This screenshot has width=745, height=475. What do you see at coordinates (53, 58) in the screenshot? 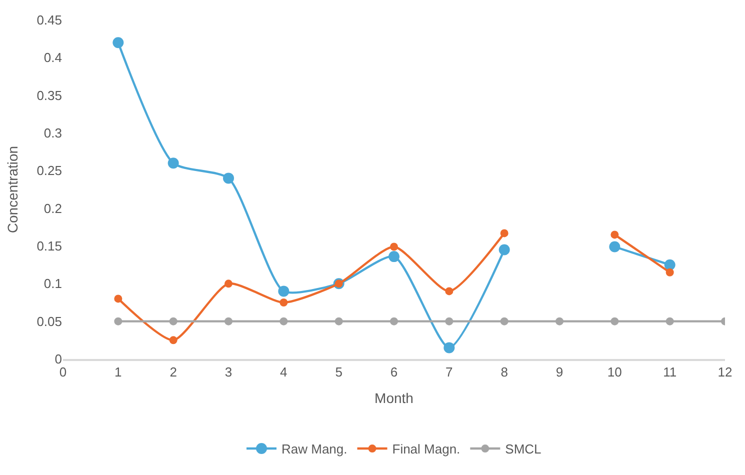
I see `y-tick-label: 0.4` at bounding box center [53, 58].